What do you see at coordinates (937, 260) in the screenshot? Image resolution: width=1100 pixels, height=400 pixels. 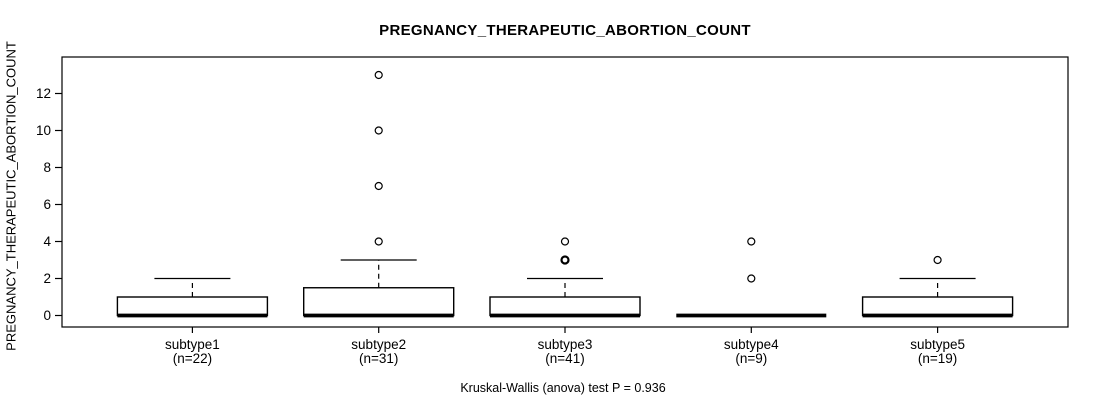 I see `outlier-point-subtype5` at bounding box center [937, 260].